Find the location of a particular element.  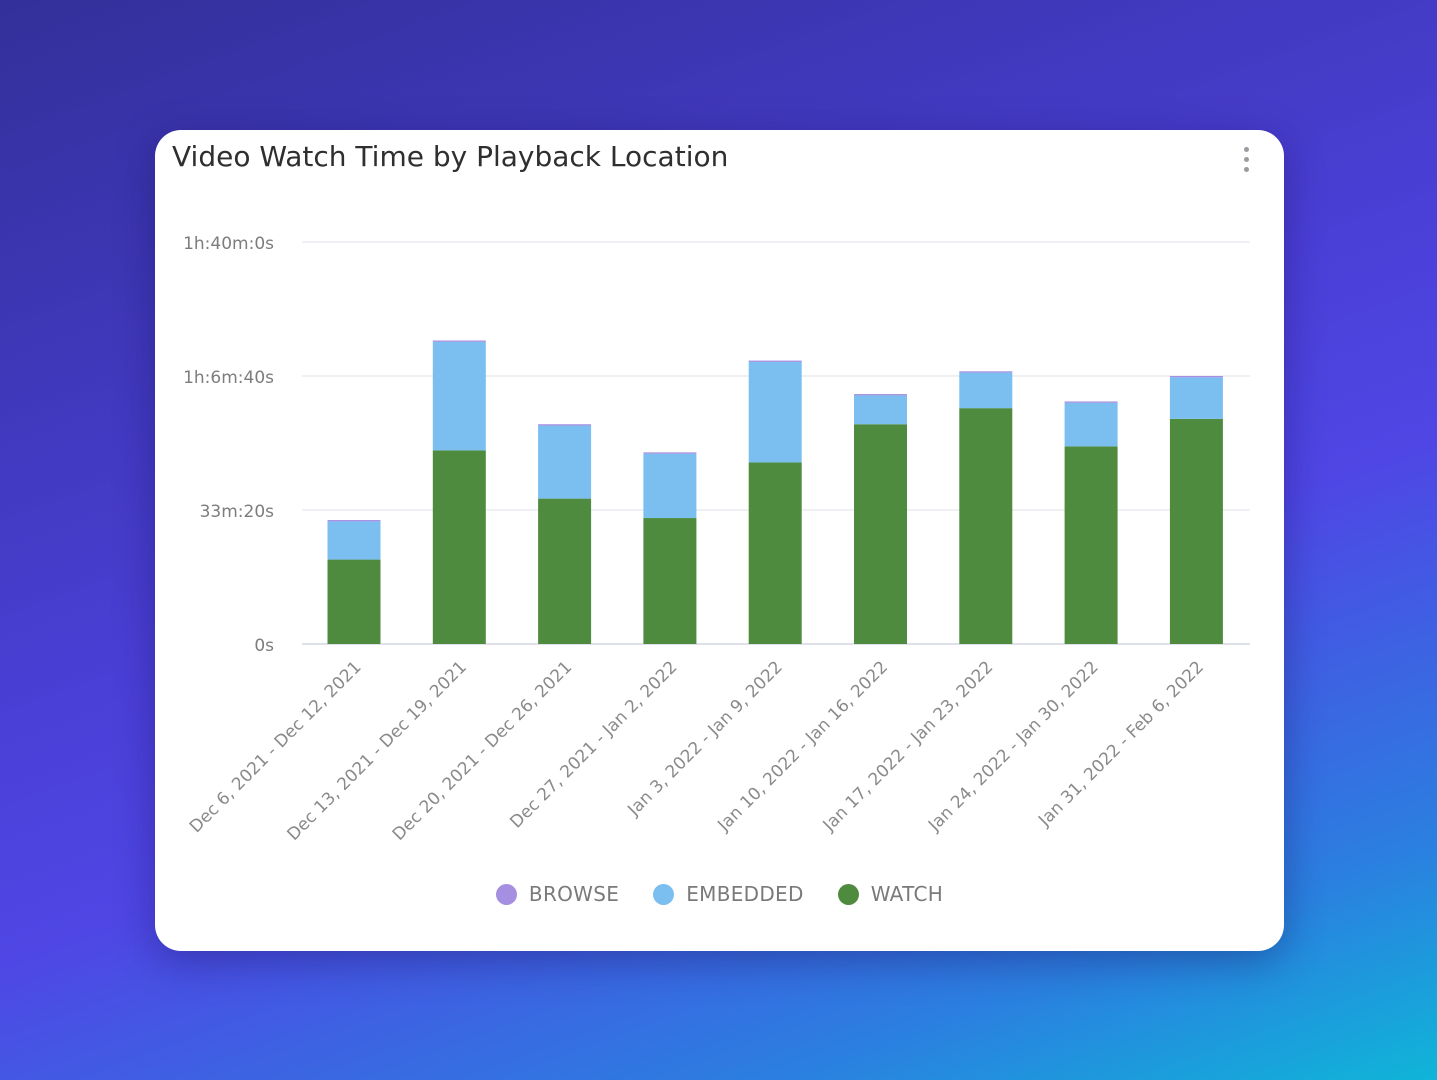

legend-label-embedded: EMBEDDED is located at coordinates (745, 894).